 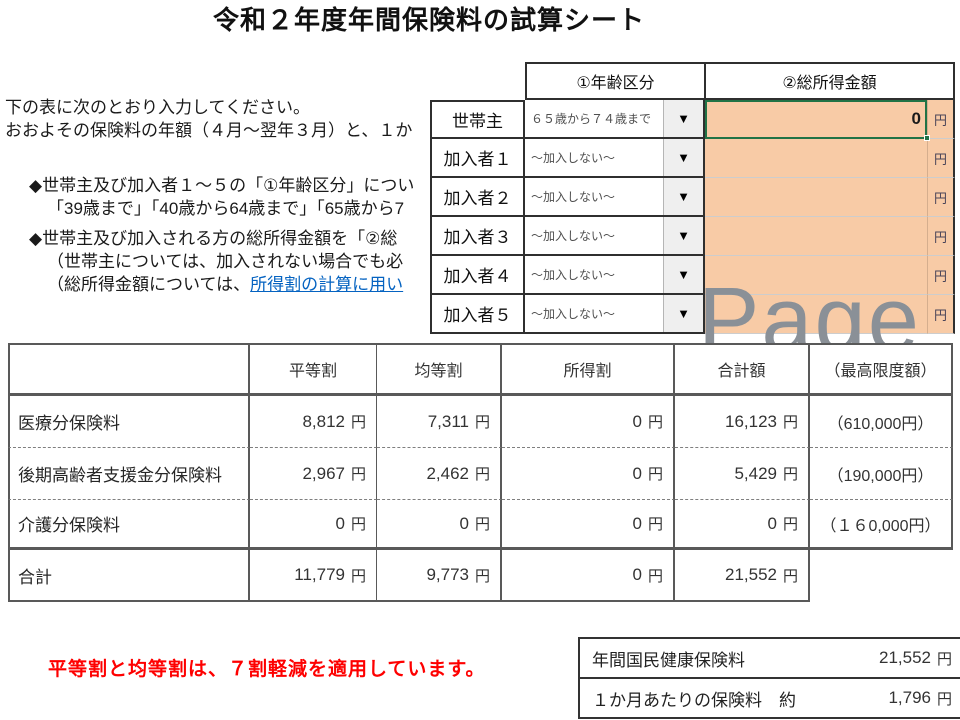 I want to click on result-cell: 2,967 円, so click(x=313, y=474).